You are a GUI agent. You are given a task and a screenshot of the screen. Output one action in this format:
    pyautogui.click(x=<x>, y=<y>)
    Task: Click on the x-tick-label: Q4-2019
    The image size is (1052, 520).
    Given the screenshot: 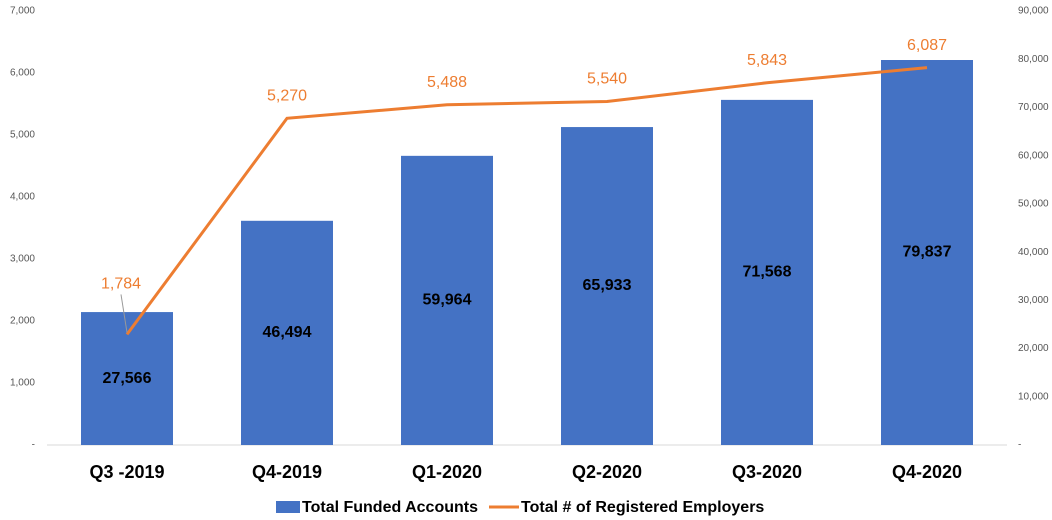 What is the action you would take?
    pyautogui.click(x=287, y=472)
    